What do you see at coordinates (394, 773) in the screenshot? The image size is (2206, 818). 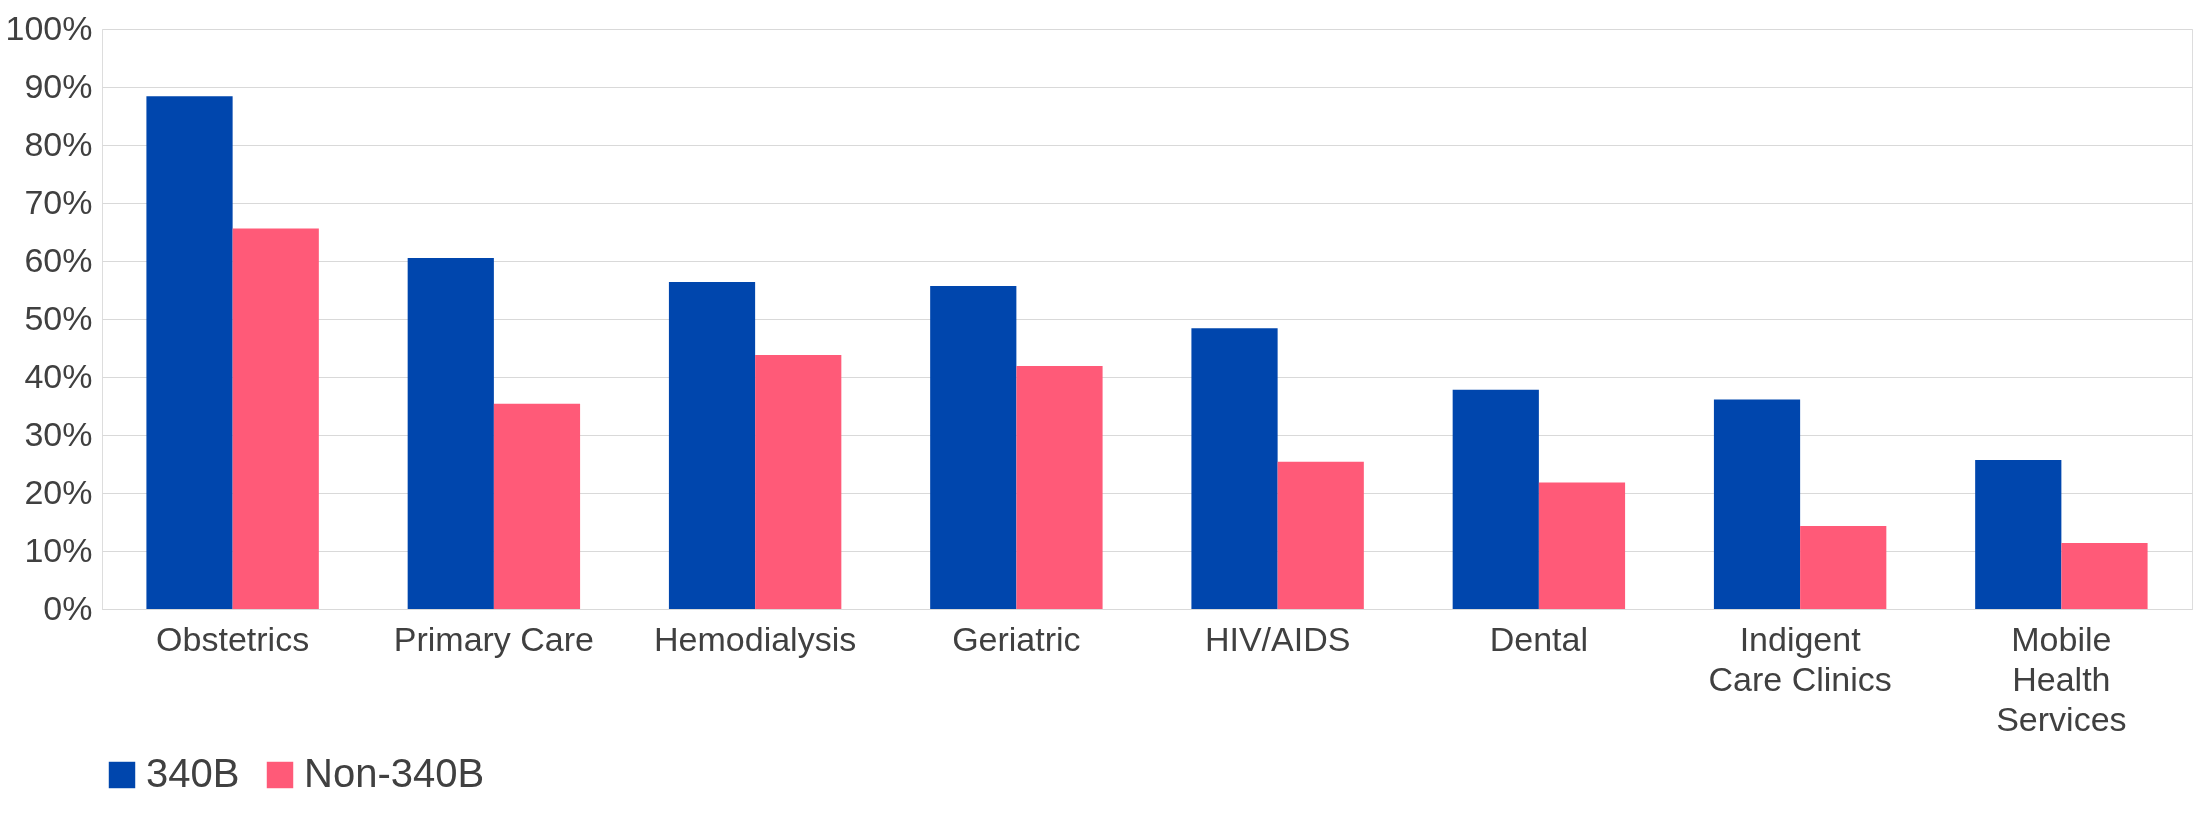 I see `legend-label: Non-340B` at bounding box center [394, 773].